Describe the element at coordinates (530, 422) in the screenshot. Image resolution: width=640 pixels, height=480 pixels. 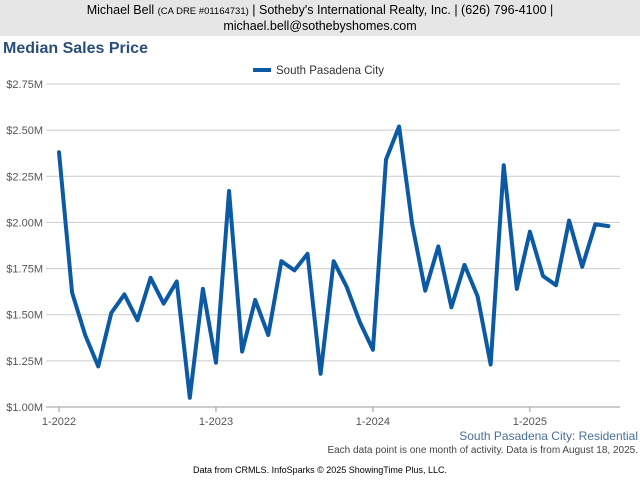
I see `x-tick-label: 1-2025` at that location.